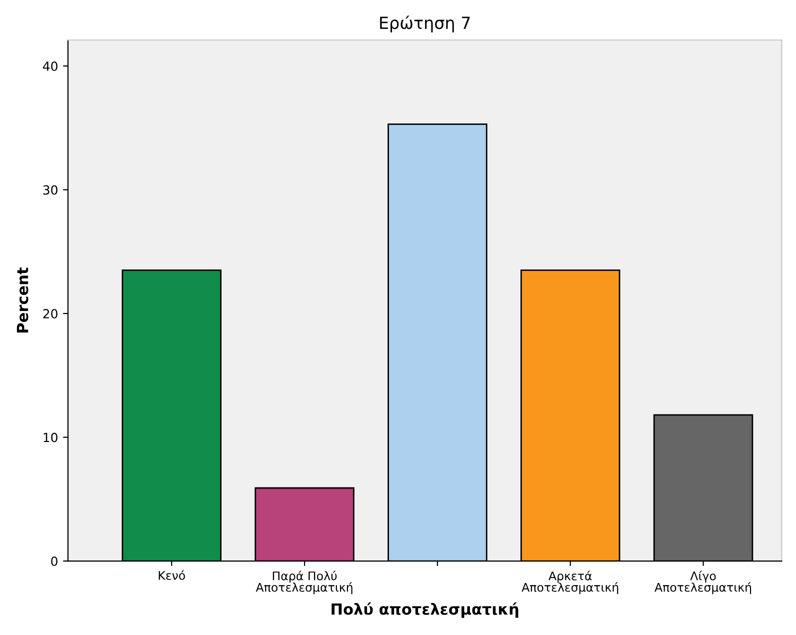  What do you see at coordinates (22, 300) in the screenshot?
I see `y-axis-title: Percent` at bounding box center [22, 300].